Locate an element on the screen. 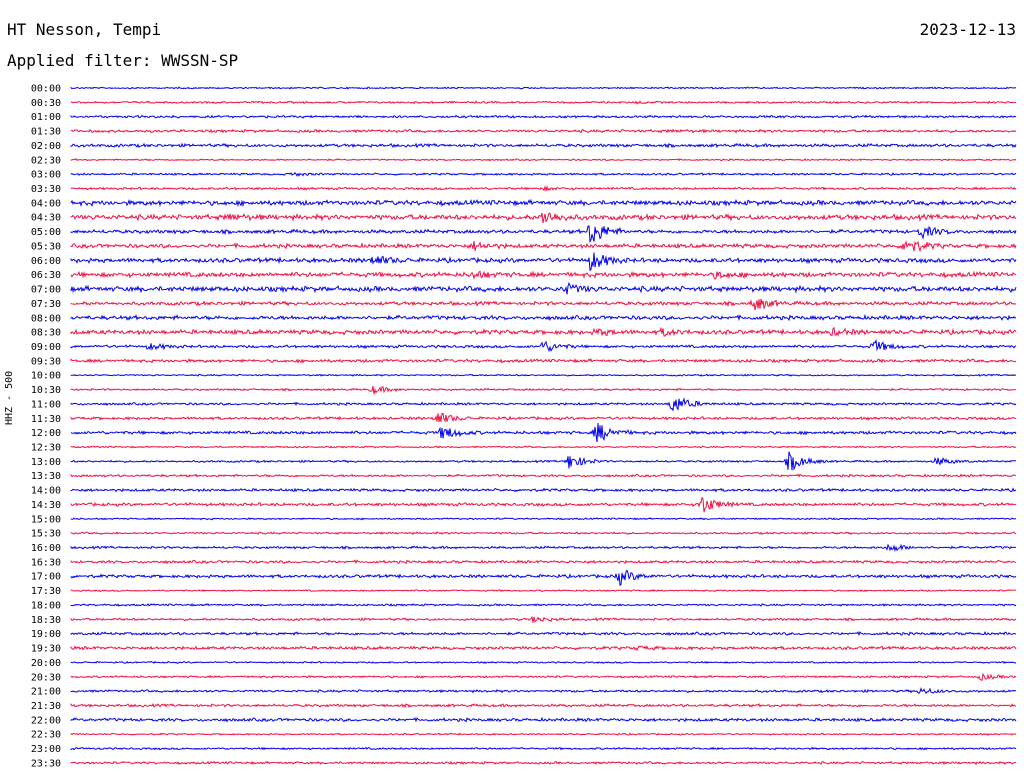  date-label: 2023-12-13 is located at coordinates (967, 29).